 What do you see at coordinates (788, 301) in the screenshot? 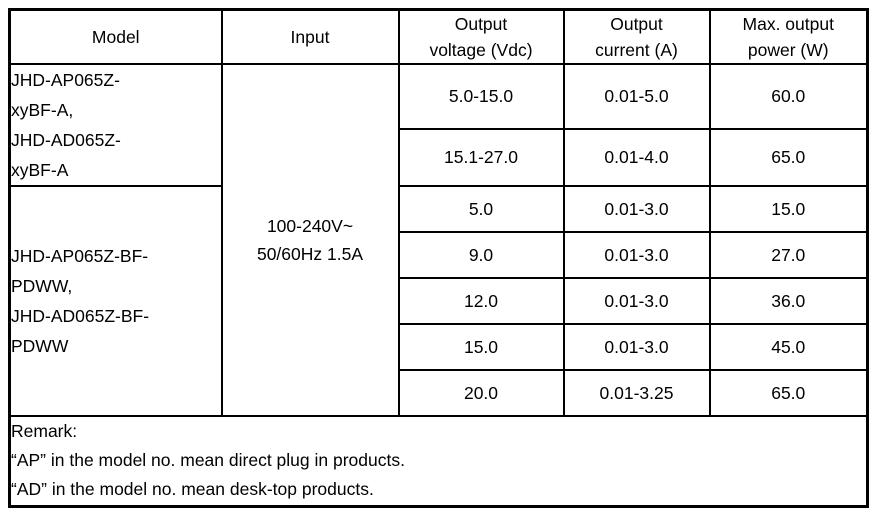
I see `power-cell: 36.0` at bounding box center [788, 301].